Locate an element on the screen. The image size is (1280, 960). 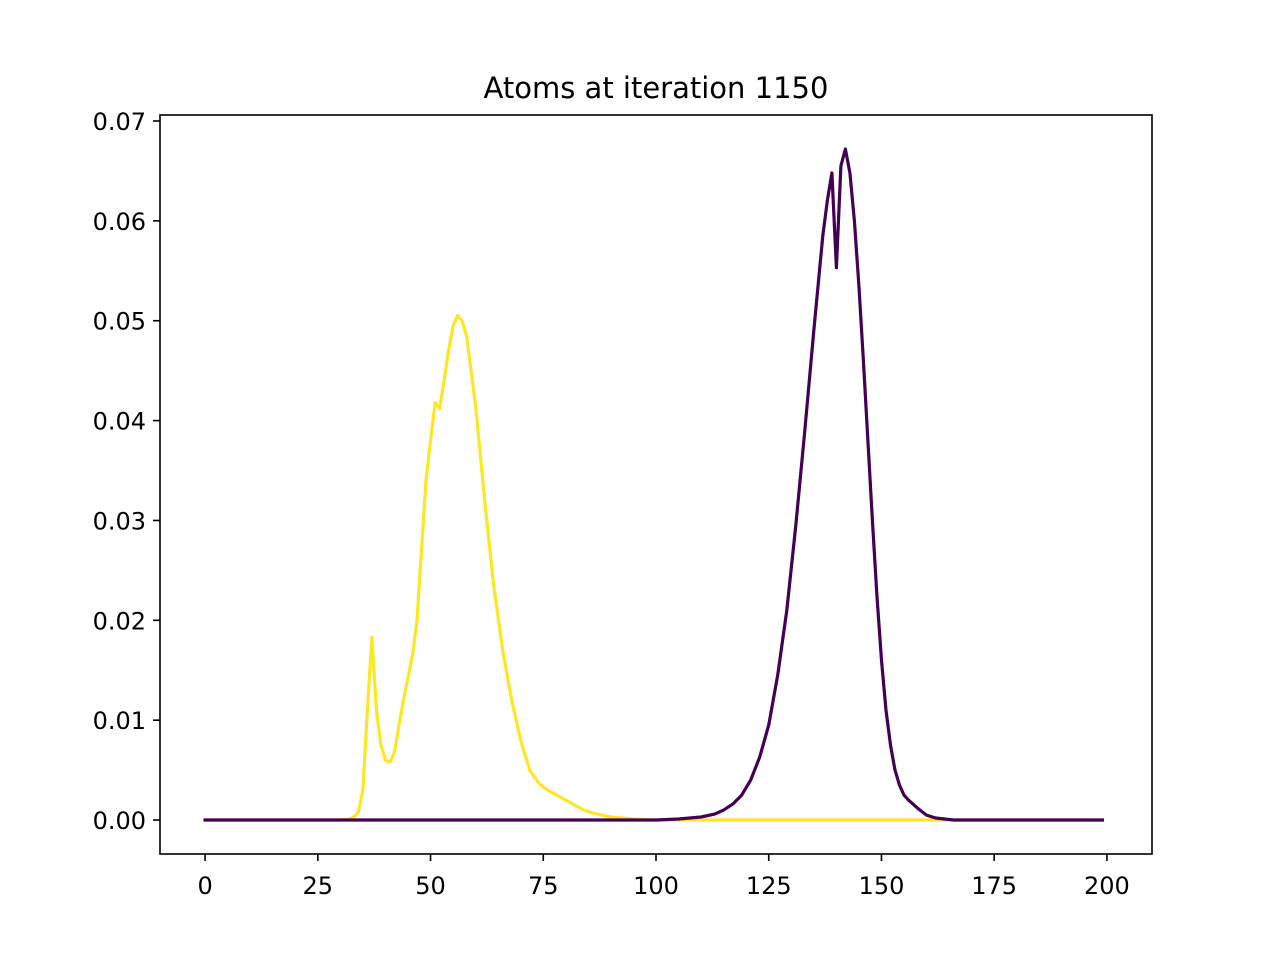
chart-title: Atoms at iteration 1150 is located at coordinates (656, 88).